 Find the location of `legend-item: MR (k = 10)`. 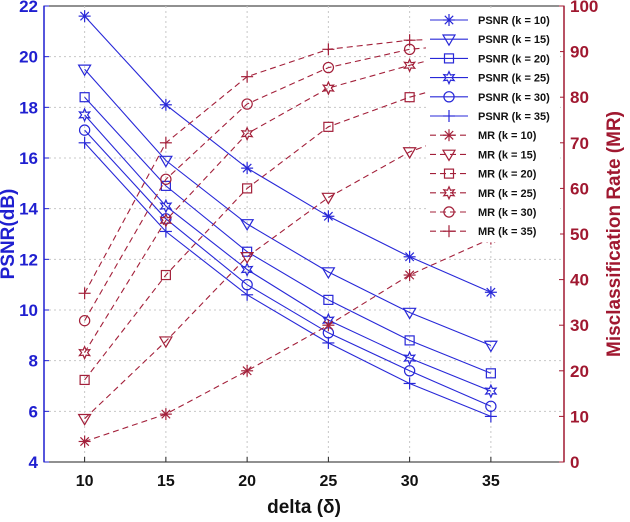

legend-item: MR (k = 10) is located at coordinates (483, 135).